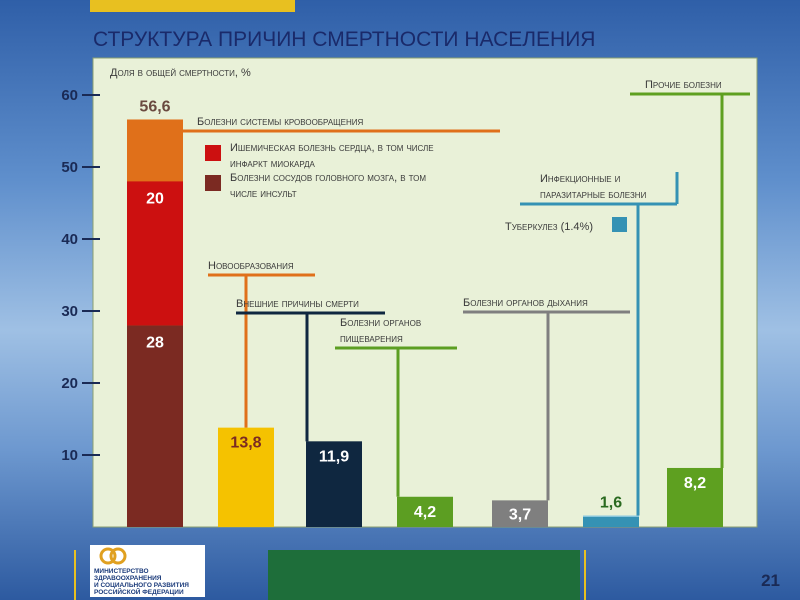 This screenshot has height=600, width=800. Describe the element at coordinates (245, 443) in the screenshot. I see `value-label: 13,8` at that location.